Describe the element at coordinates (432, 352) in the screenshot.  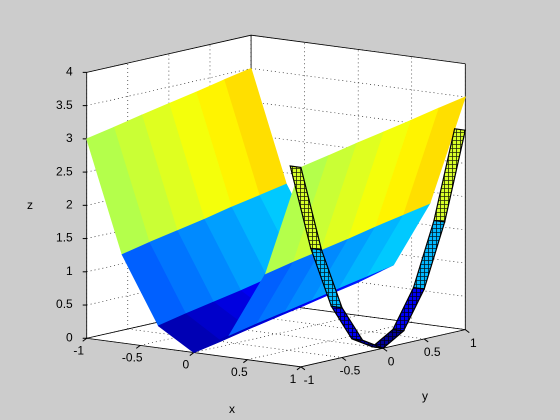
I see `y-tick-label: 0.5` at that location.